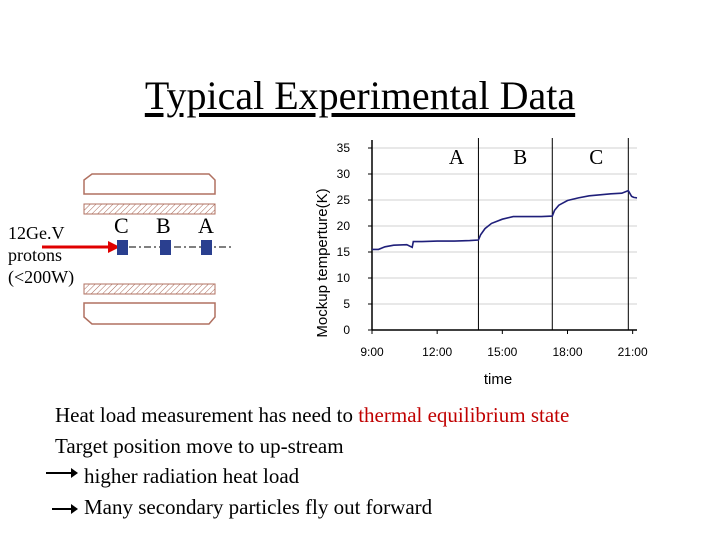  Describe the element at coordinates (596, 157) in the screenshot. I see `event-label-c: C` at that location.